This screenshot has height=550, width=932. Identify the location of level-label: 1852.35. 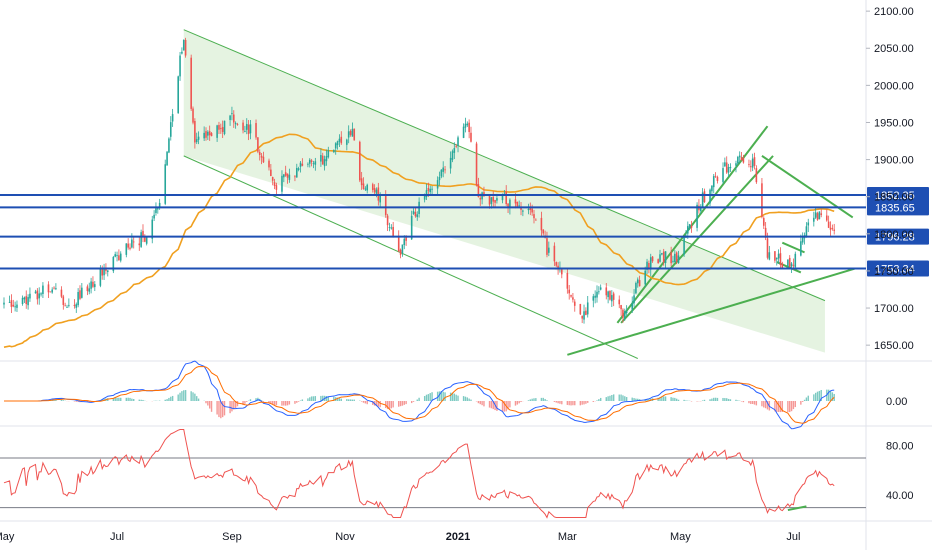
(895, 196).